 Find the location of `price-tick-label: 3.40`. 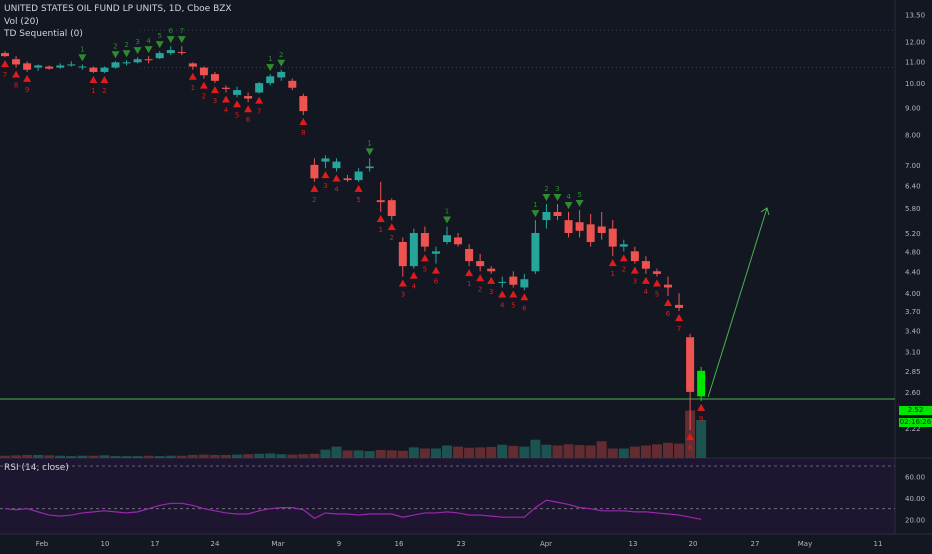

price-tick-label: 3.40 is located at coordinates (913, 331).